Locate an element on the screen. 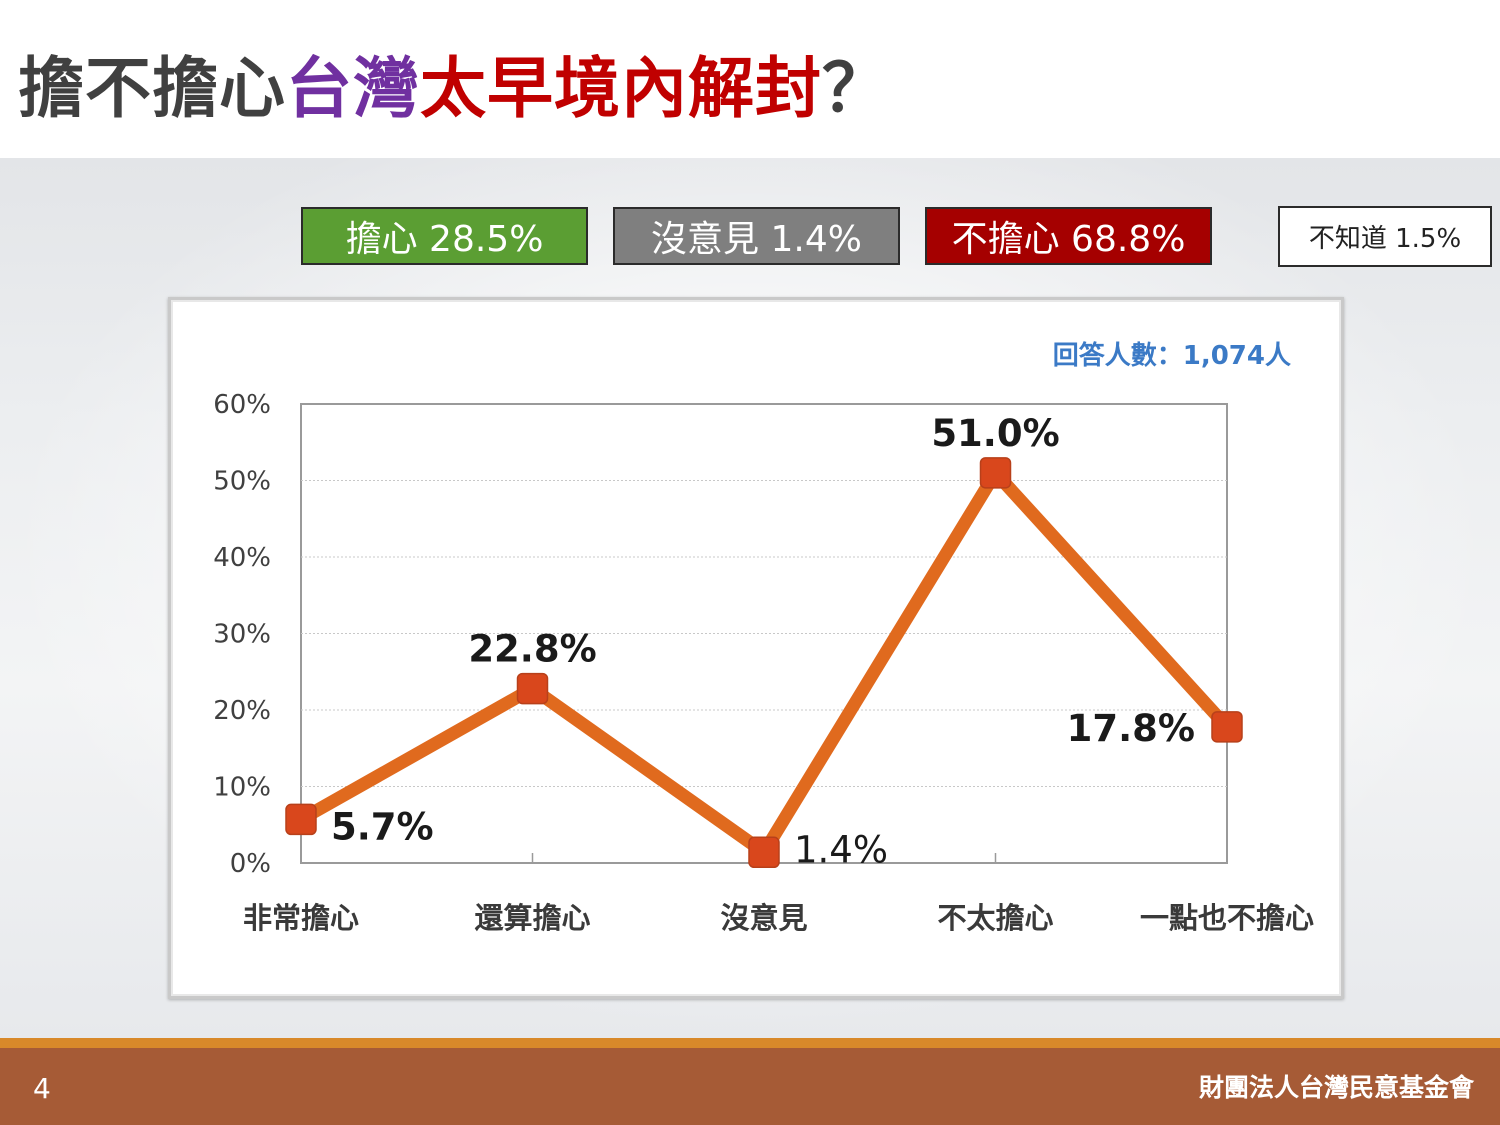 The width and height of the screenshot is (1500, 1125). data-label: 1.4% is located at coordinates (841, 849).